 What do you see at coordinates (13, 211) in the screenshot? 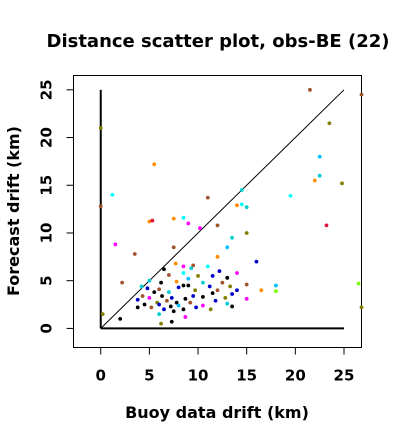
I see `y-axis-label: Forecast drift (km)` at bounding box center [13, 211].